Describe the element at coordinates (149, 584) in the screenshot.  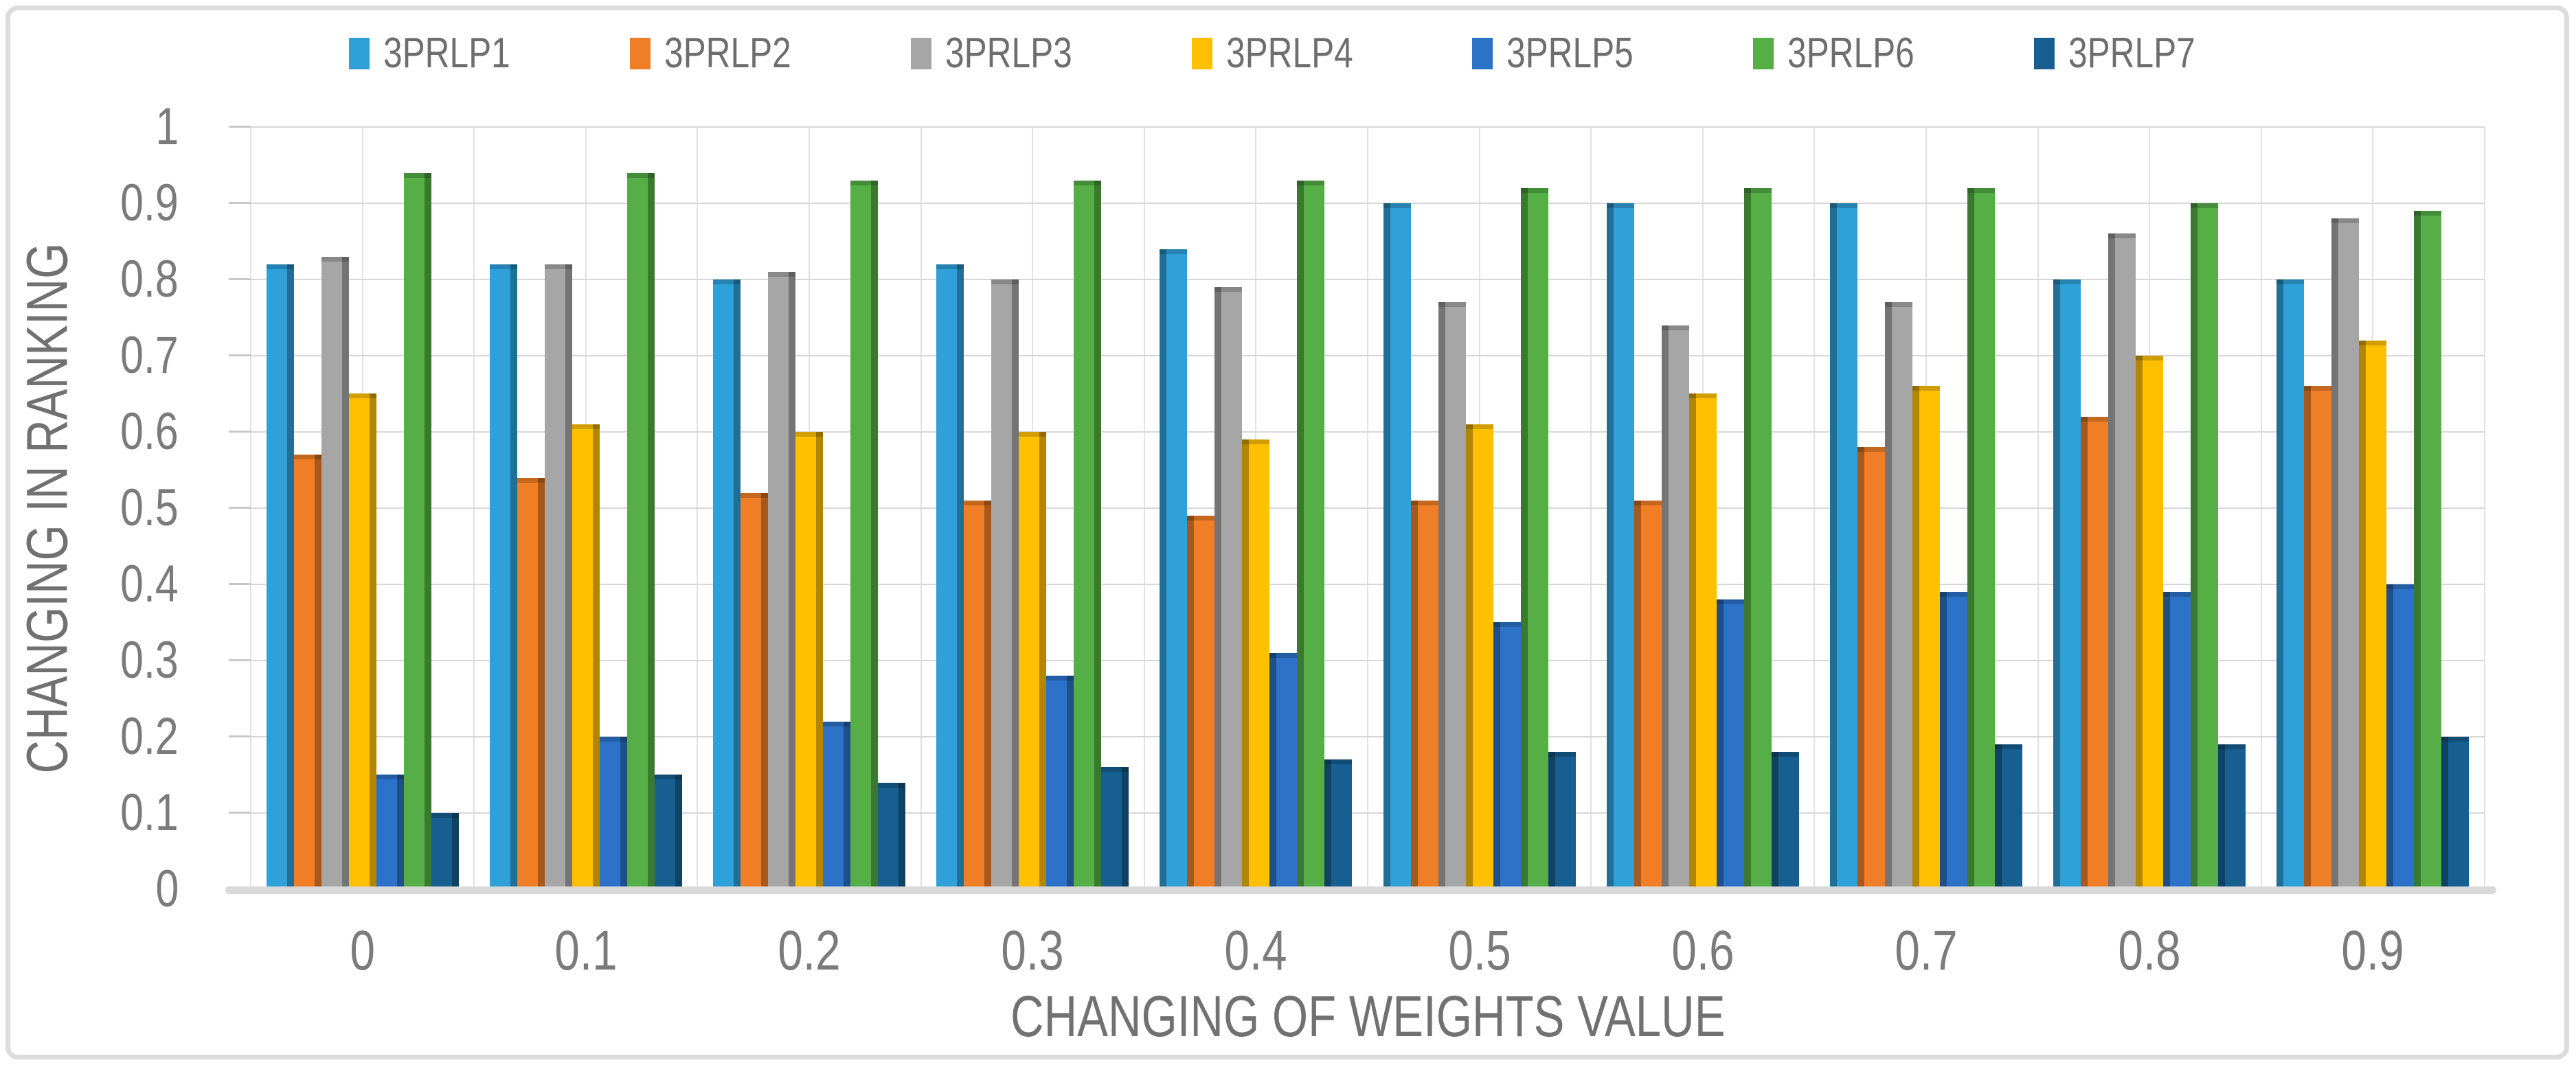
I see `y-axis-tick-label-text: 0.4` at that location.